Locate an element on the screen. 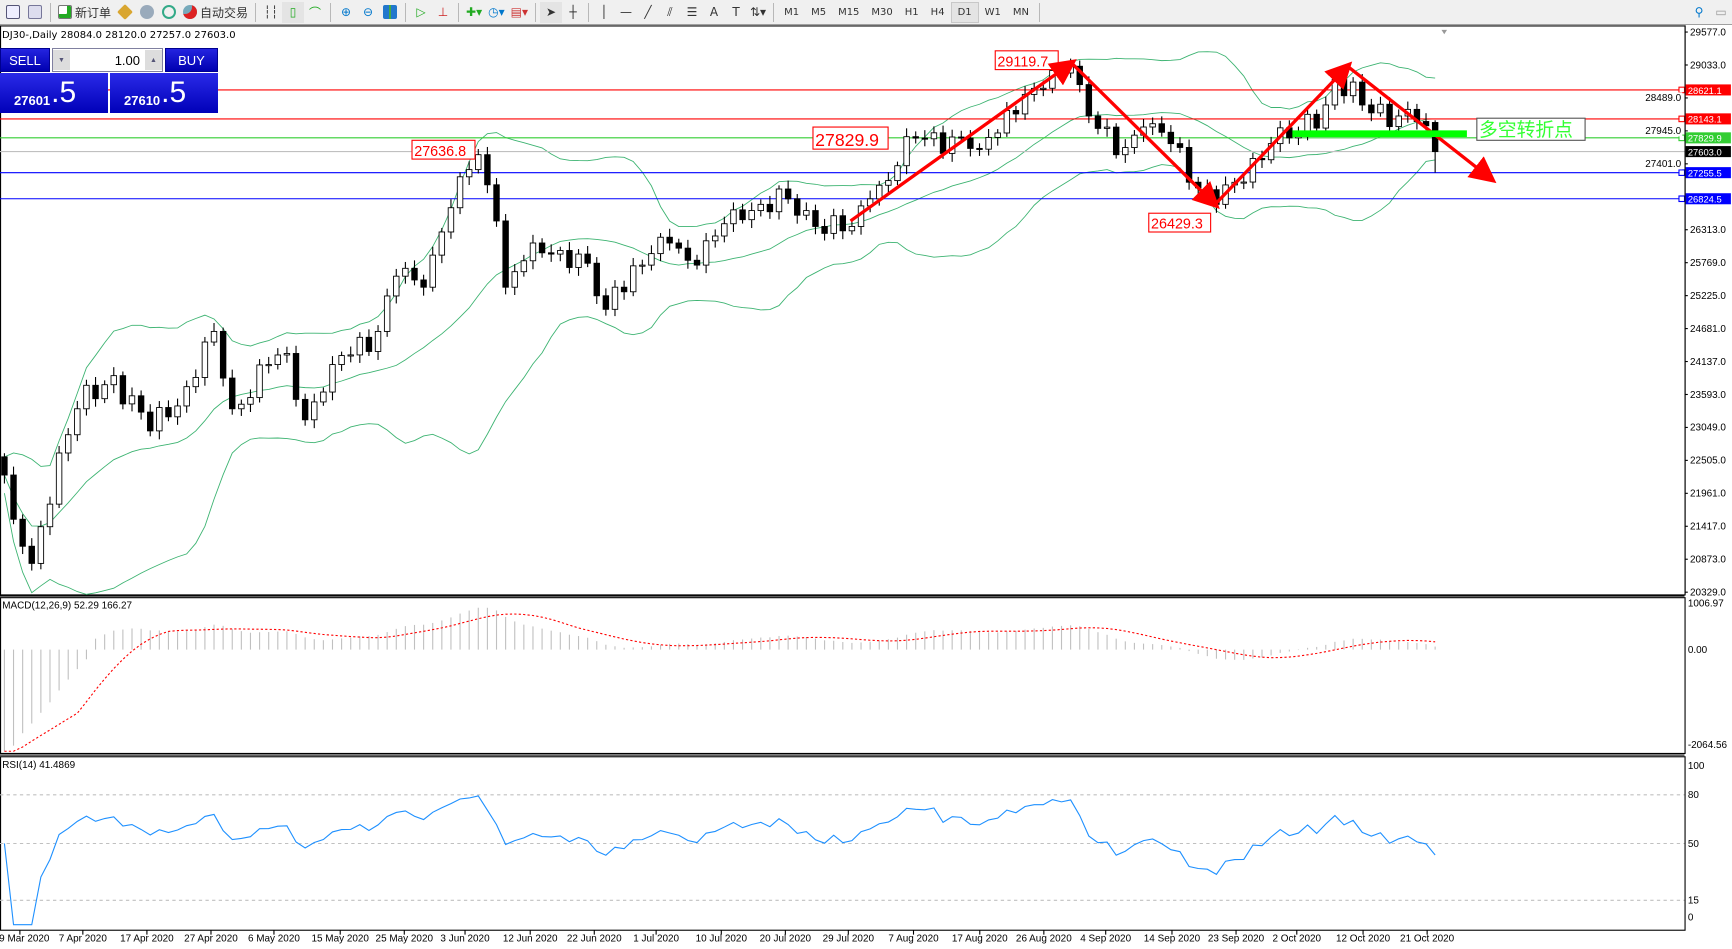 The width and height of the screenshot is (1732, 949). timeframe-mn: MN is located at coordinates (1020, 12).